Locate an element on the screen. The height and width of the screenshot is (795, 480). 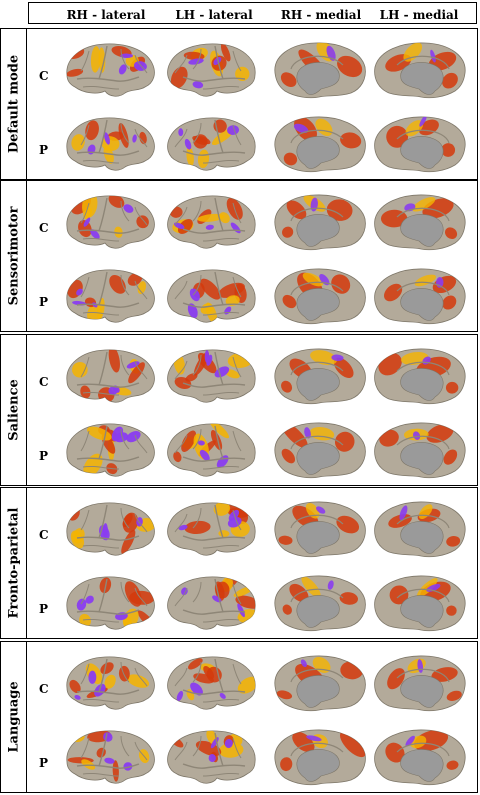
network-label: Salience is located at coordinates (13, 410).